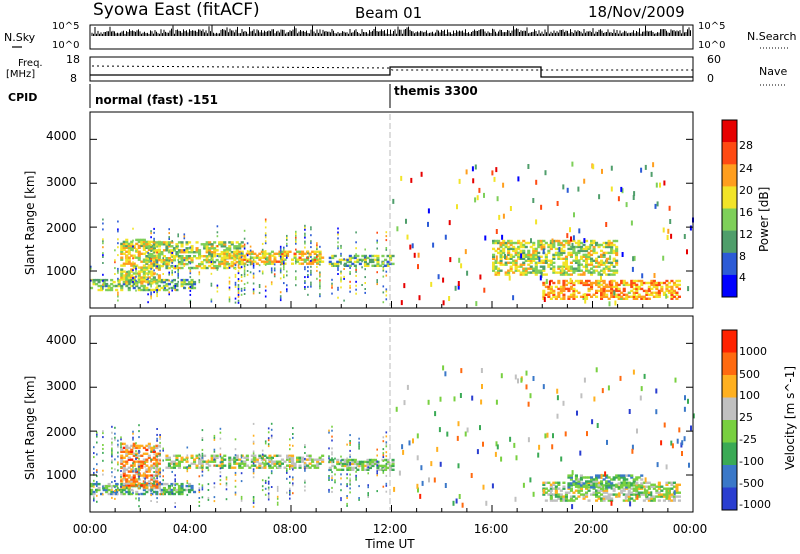 Image resolution: width=800 pixels, height=554 pixels. I want to click on velocity-cbar-label: Velocity [m s^-1], so click(790, 418).